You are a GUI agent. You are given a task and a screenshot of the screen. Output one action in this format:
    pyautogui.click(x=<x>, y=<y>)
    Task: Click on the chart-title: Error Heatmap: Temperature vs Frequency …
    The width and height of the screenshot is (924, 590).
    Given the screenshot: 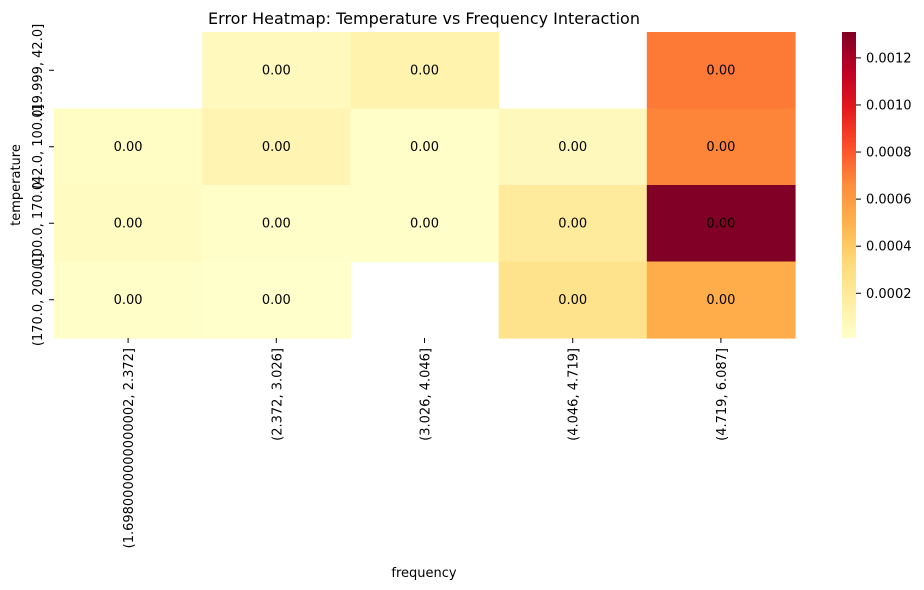 What is the action you would take?
    pyautogui.click(x=424, y=18)
    